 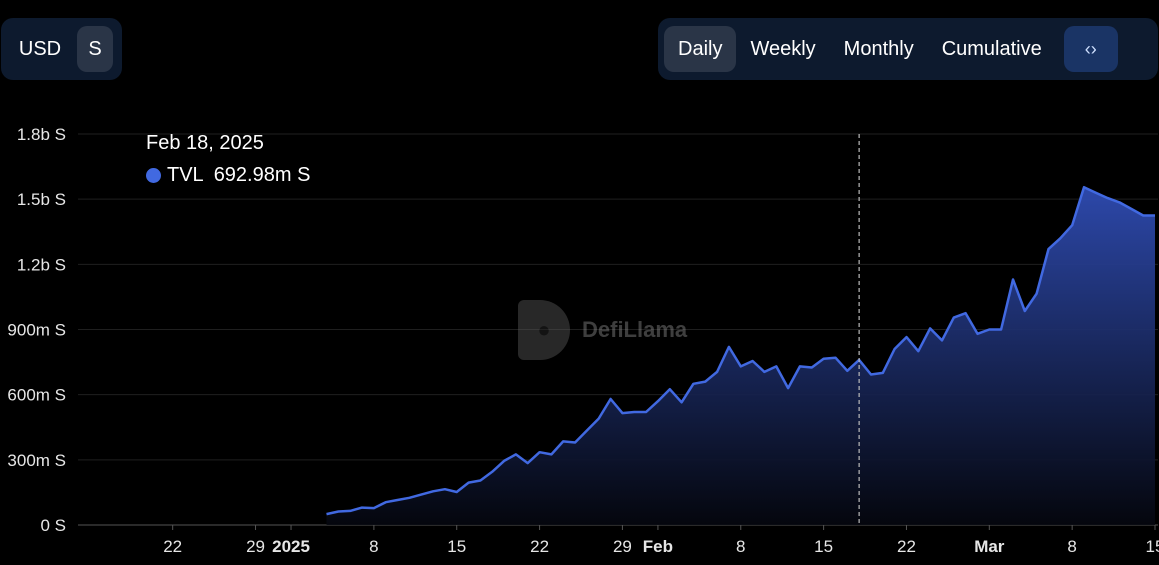 What do you see at coordinates (95, 49) in the screenshot?
I see `token-toggle-button: S` at bounding box center [95, 49].